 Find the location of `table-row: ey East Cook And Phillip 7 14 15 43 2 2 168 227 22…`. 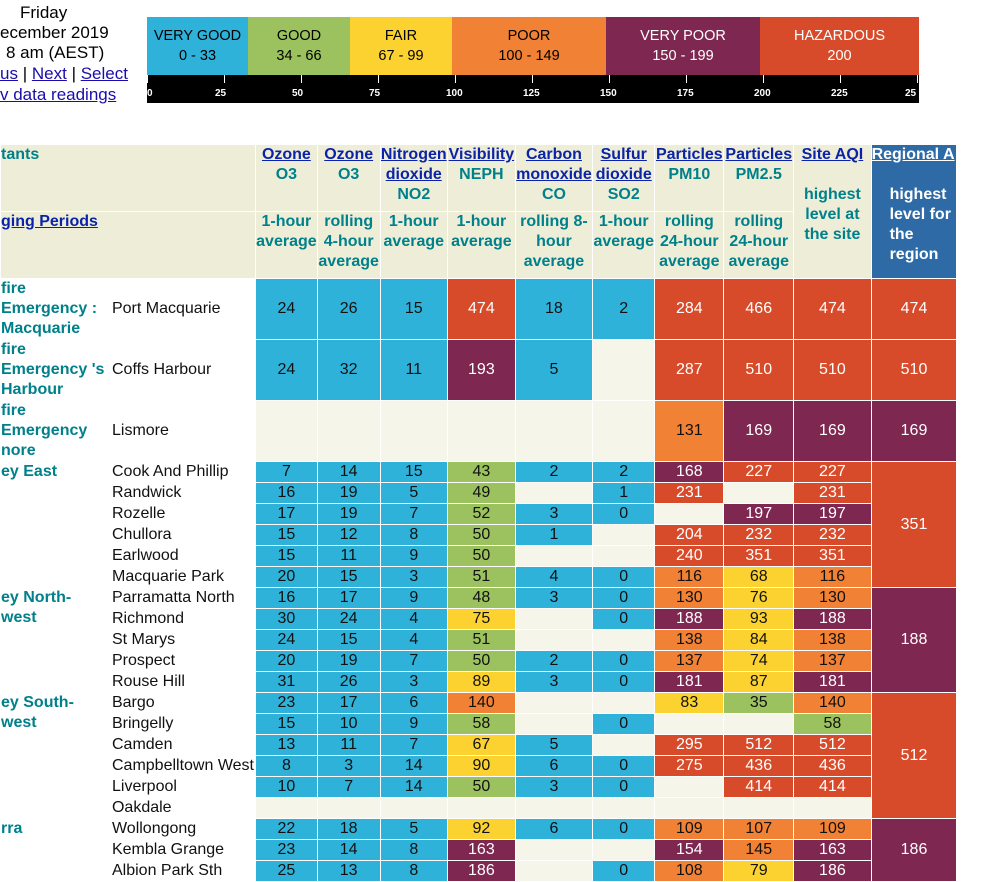

table-row: ey East Cook And Phillip 7 14 15 43 2 2 168 227 22… is located at coordinates (500, 524).